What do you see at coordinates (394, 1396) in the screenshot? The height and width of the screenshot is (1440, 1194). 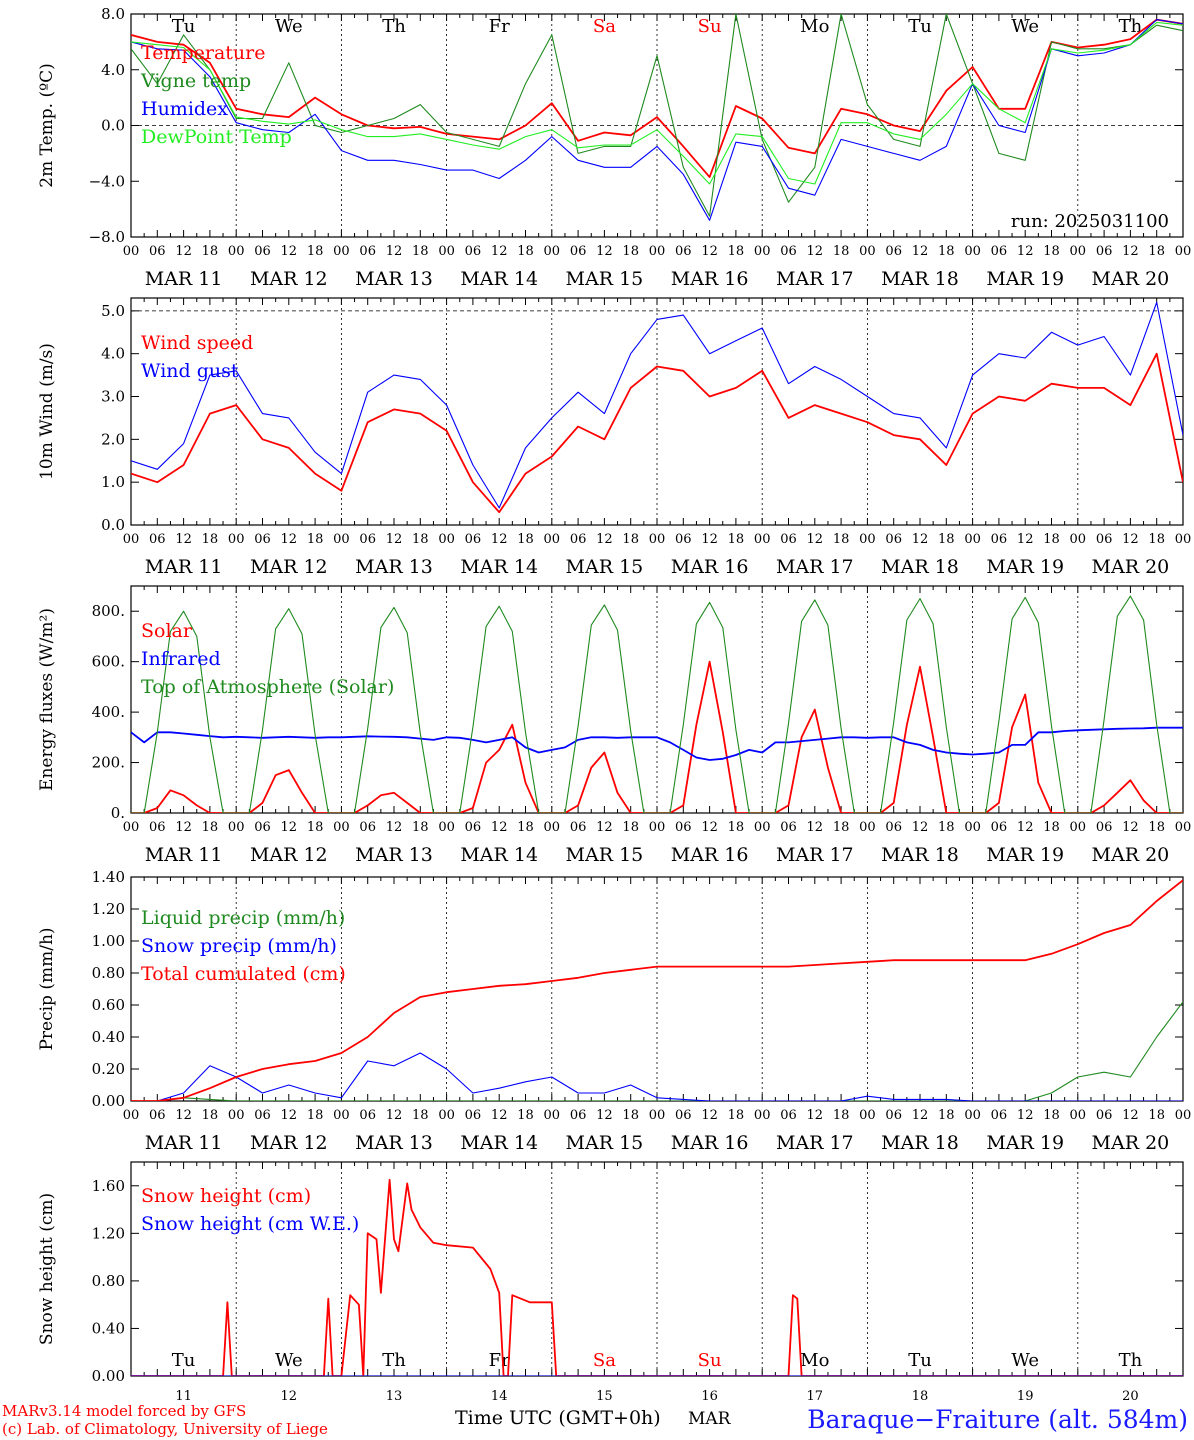 I see `x-day-number: 13` at bounding box center [394, 1396].